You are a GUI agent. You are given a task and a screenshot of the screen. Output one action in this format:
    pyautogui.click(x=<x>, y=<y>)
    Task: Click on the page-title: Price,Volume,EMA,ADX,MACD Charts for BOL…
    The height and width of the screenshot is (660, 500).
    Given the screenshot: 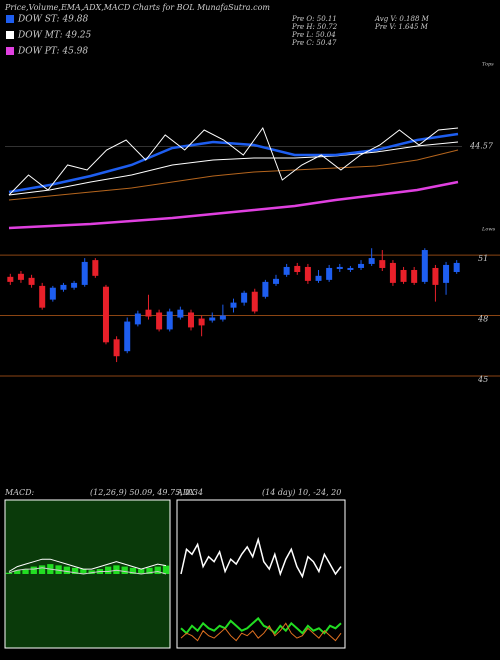 What is the action you would take?
    pyautogui.click(x=137, y=7)
    